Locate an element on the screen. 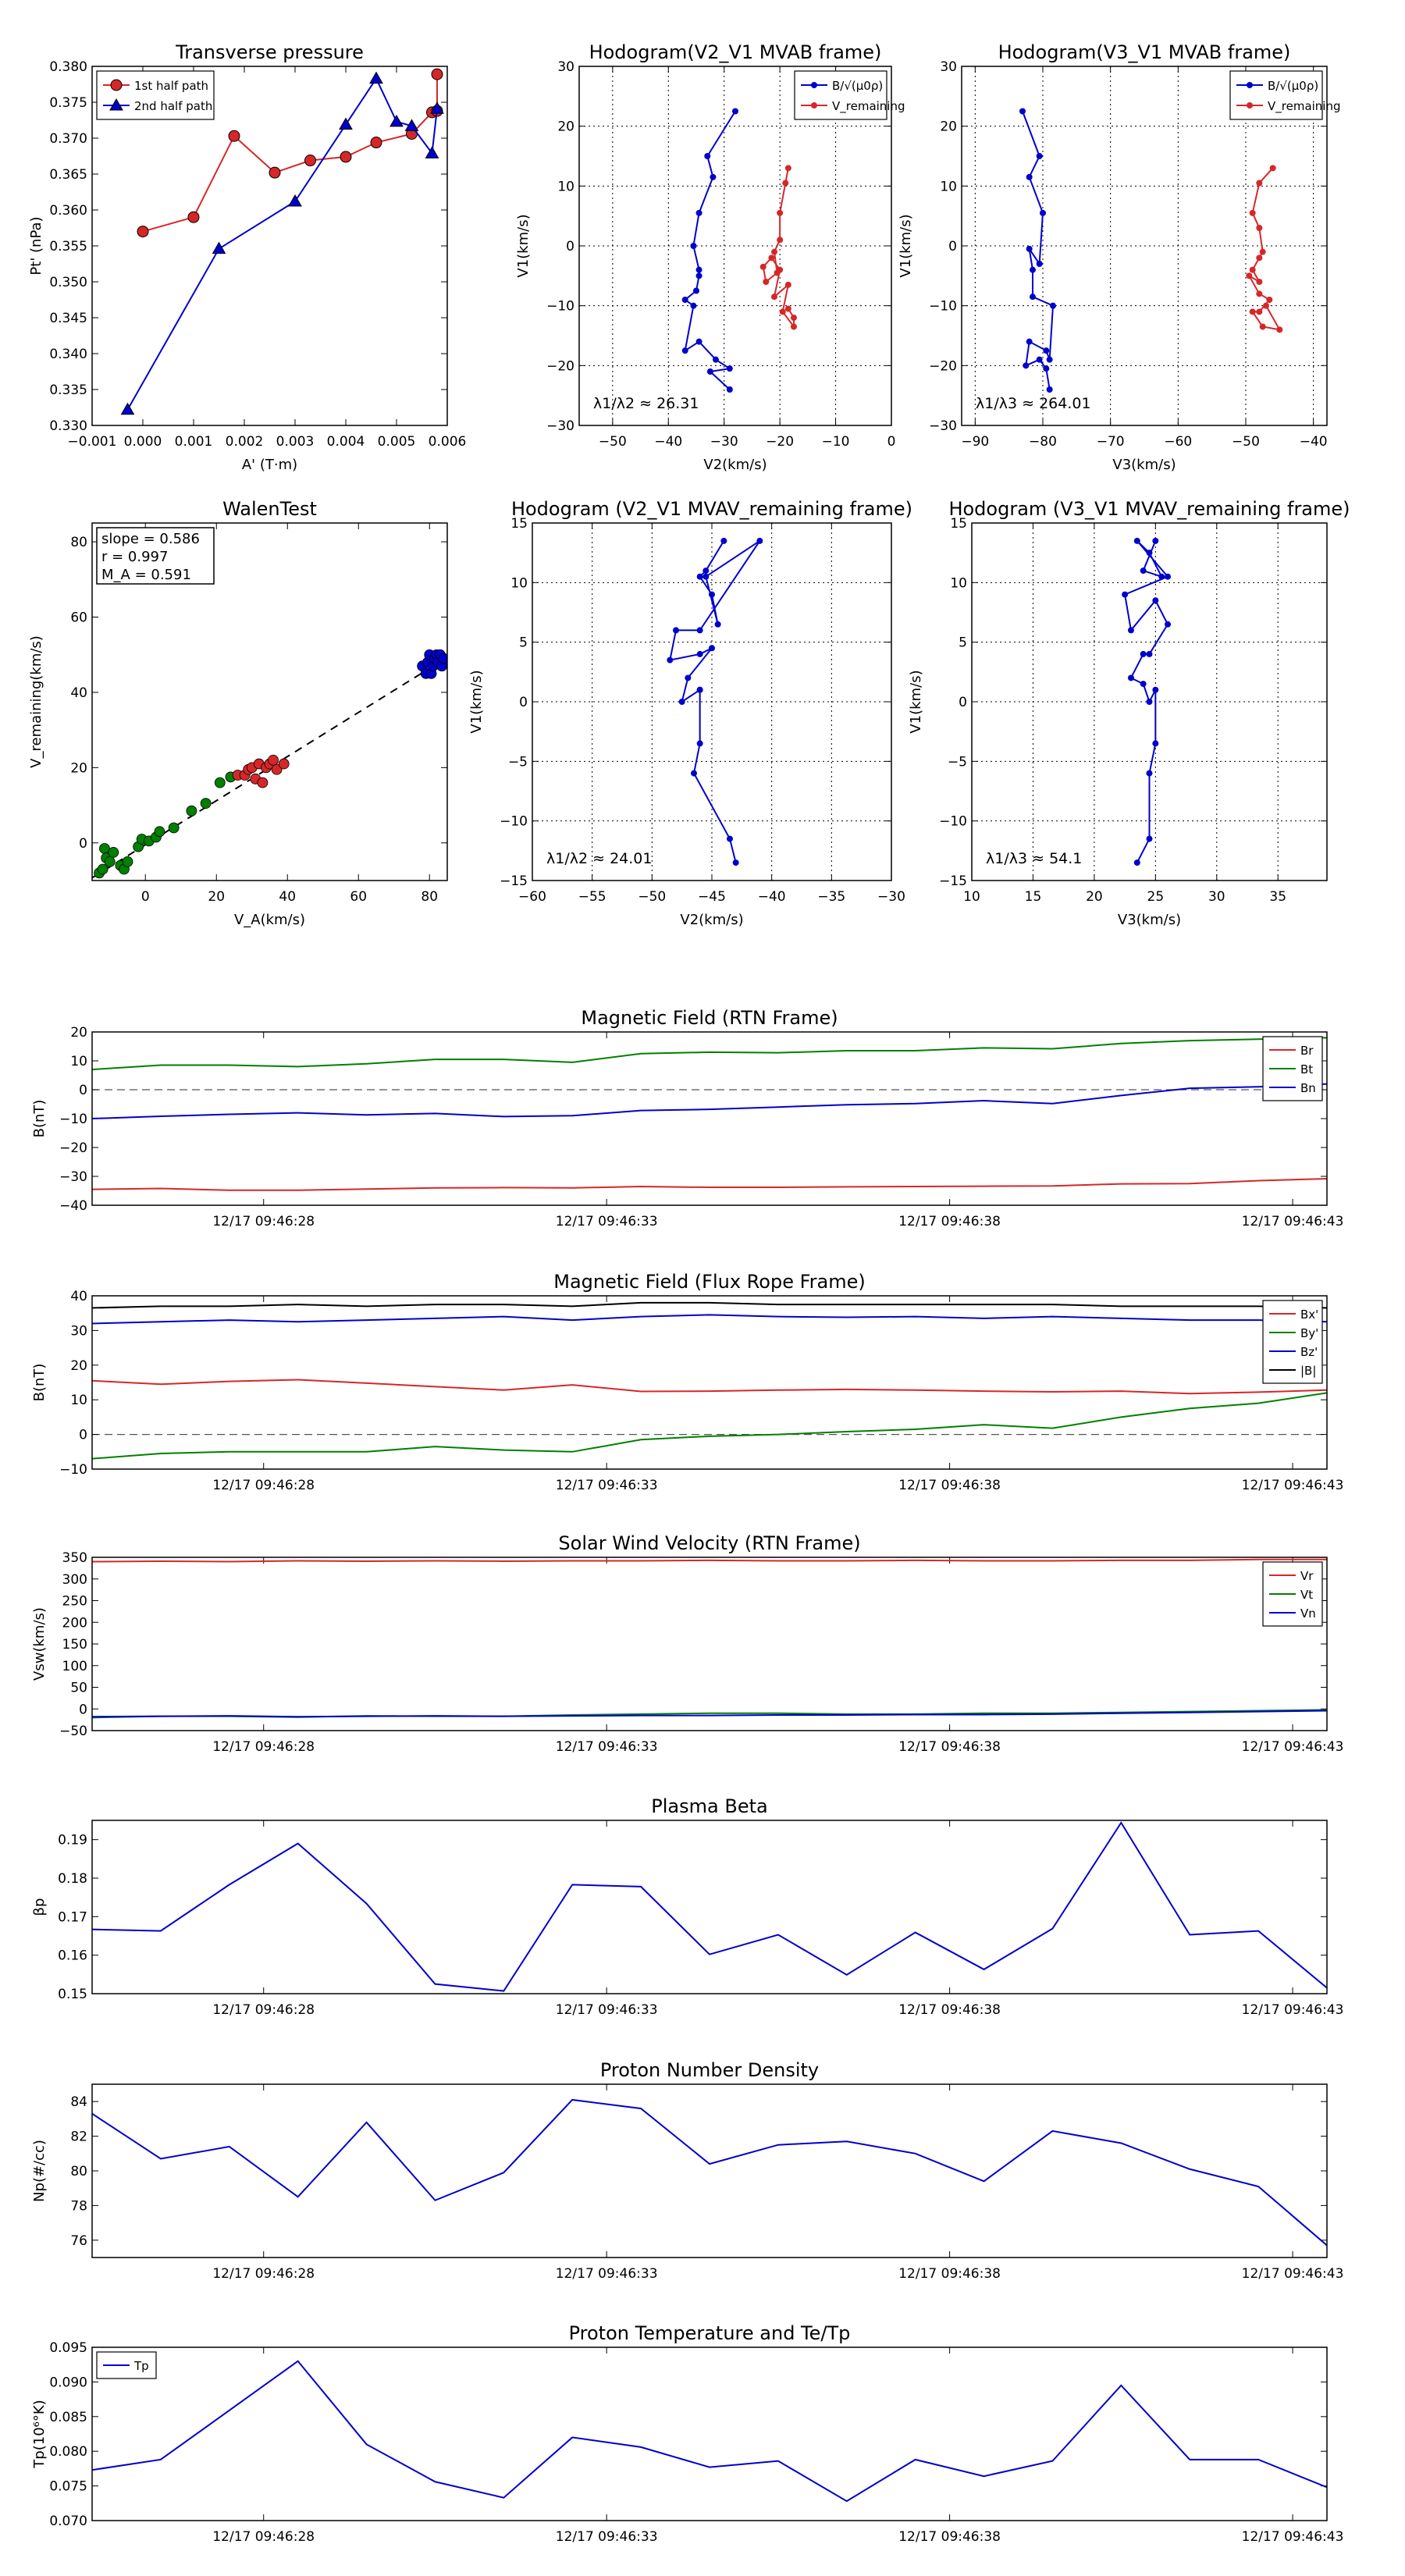 The height and width of the screenshot is (2576, 1405). x-tick-label: 0 is located at coordinates (892, 442).